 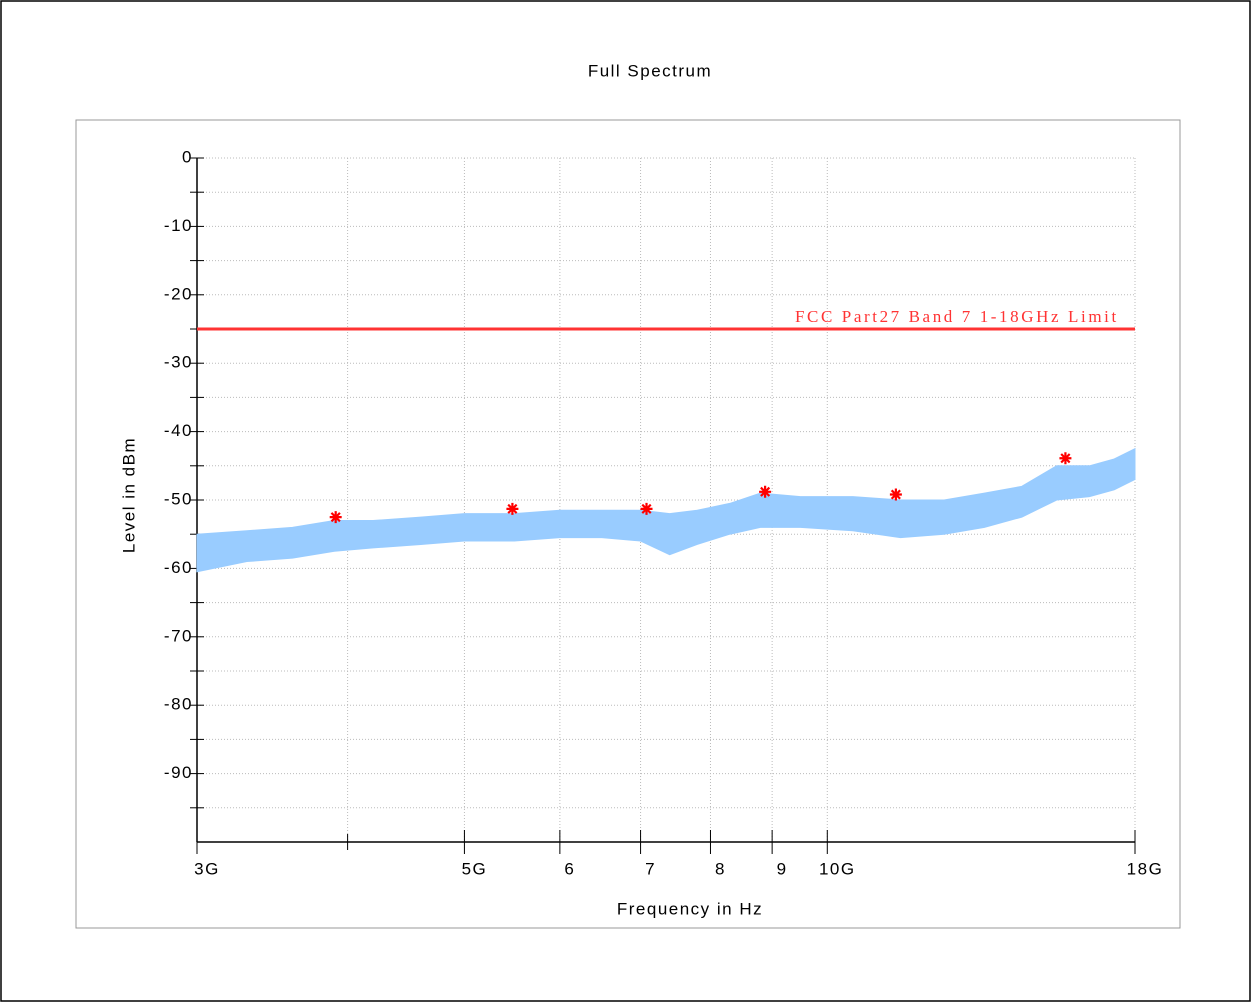 What do you see at coordinates (1145, 868) in the screenshot?
I see `x-tick-label: 18G` at bounding box center [1145, 868].